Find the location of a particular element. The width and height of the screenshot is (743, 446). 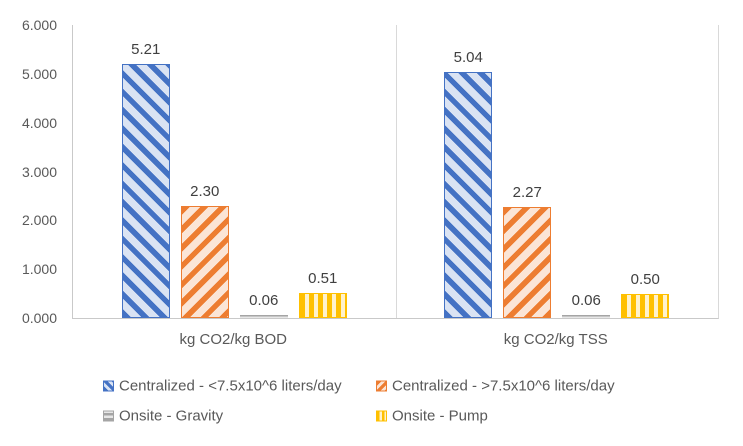

legend-item: Onsite - Gravity is located at coordinates (163, 416).